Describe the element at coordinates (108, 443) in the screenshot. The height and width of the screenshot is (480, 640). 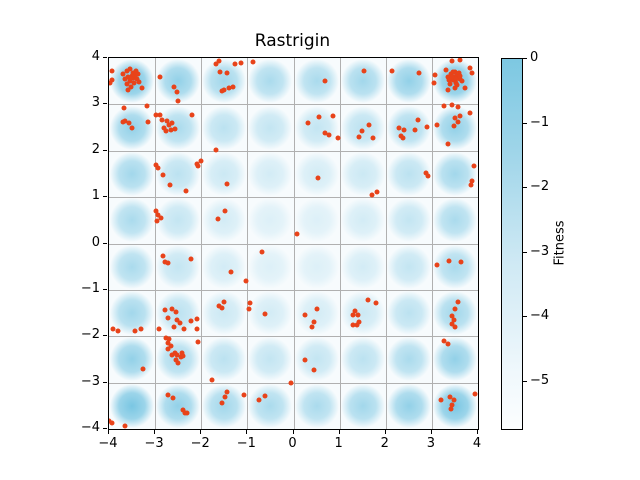
I see `x-tick-label: −4` at that location.